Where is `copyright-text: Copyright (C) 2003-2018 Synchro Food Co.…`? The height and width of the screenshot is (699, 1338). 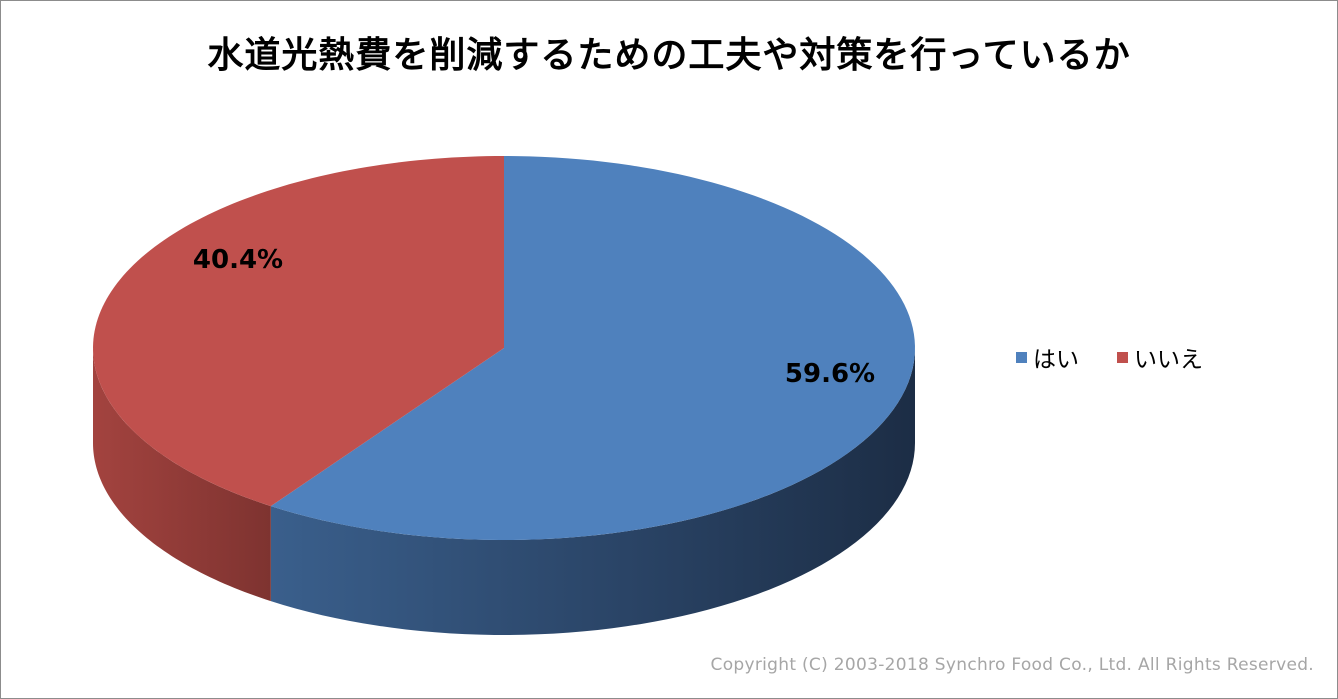 copyright-text: Copyright (C) 2003-2018 Synchro Food Co.… is located at coordinates (1012, 665).